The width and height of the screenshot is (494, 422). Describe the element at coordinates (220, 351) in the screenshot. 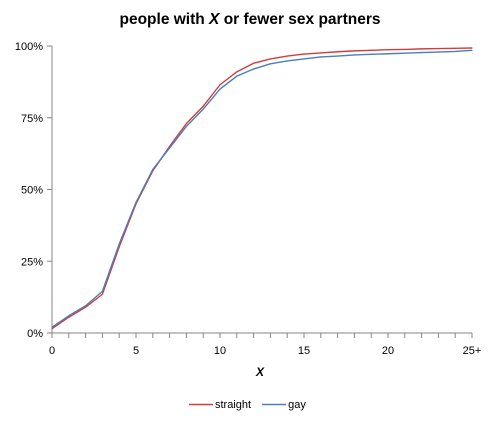

I see `x-tick-label: 10` at that location.